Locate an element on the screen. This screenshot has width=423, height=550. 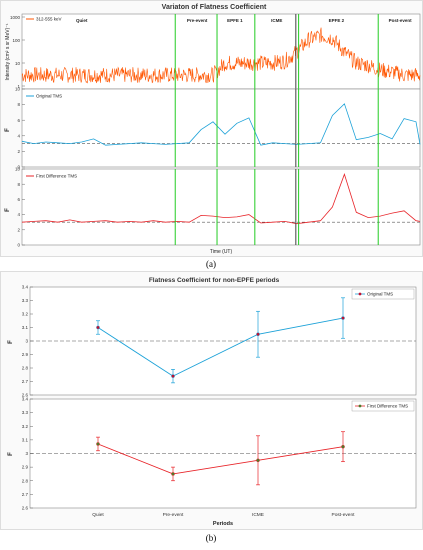
period-label: Pre-event is located at coordinates (197, 20).